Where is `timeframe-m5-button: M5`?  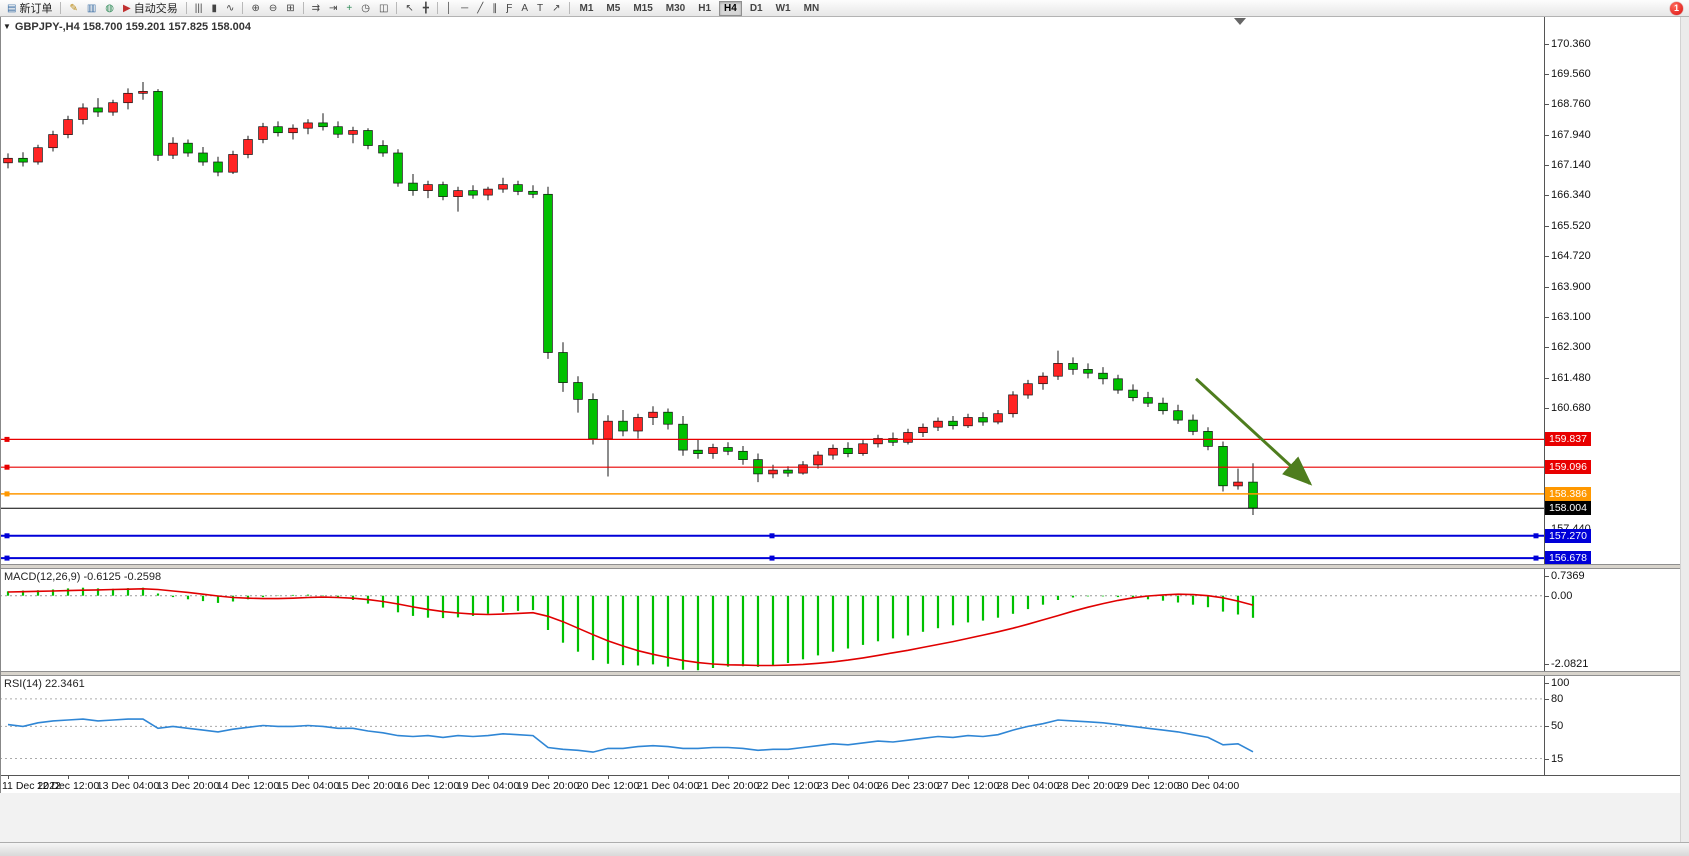
timeframe-m5-button: M5 is located at coordinates (613, 8).